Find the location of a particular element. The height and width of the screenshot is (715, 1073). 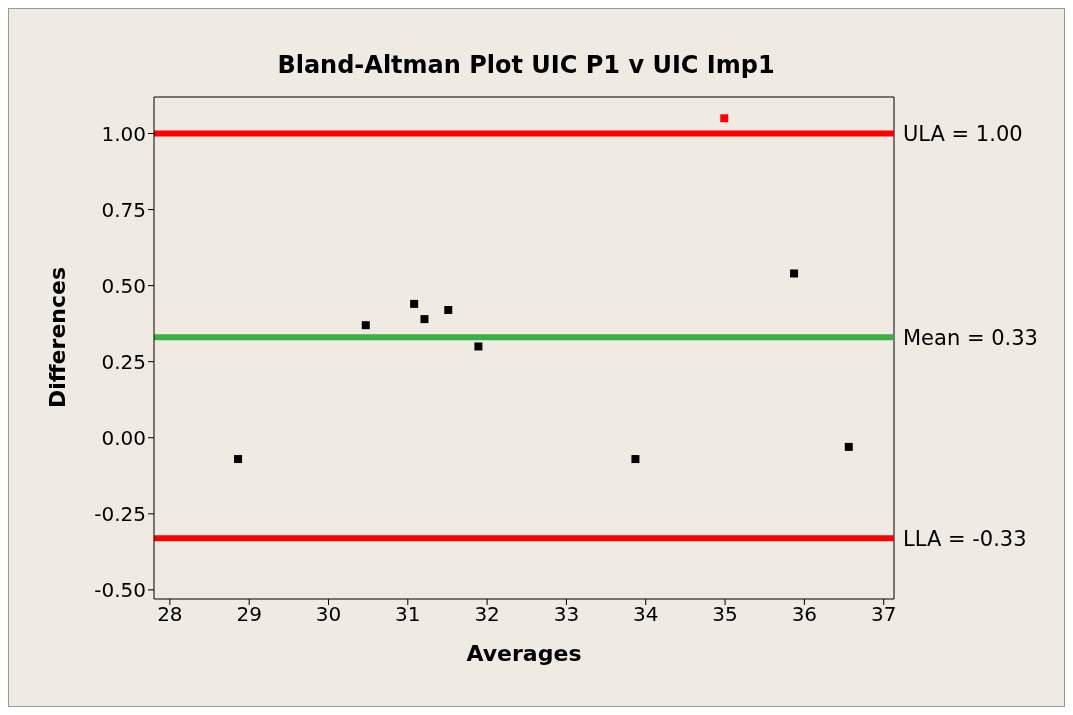

ref-line-label: Mean = 0.33 is located at coordinates (970, 337).